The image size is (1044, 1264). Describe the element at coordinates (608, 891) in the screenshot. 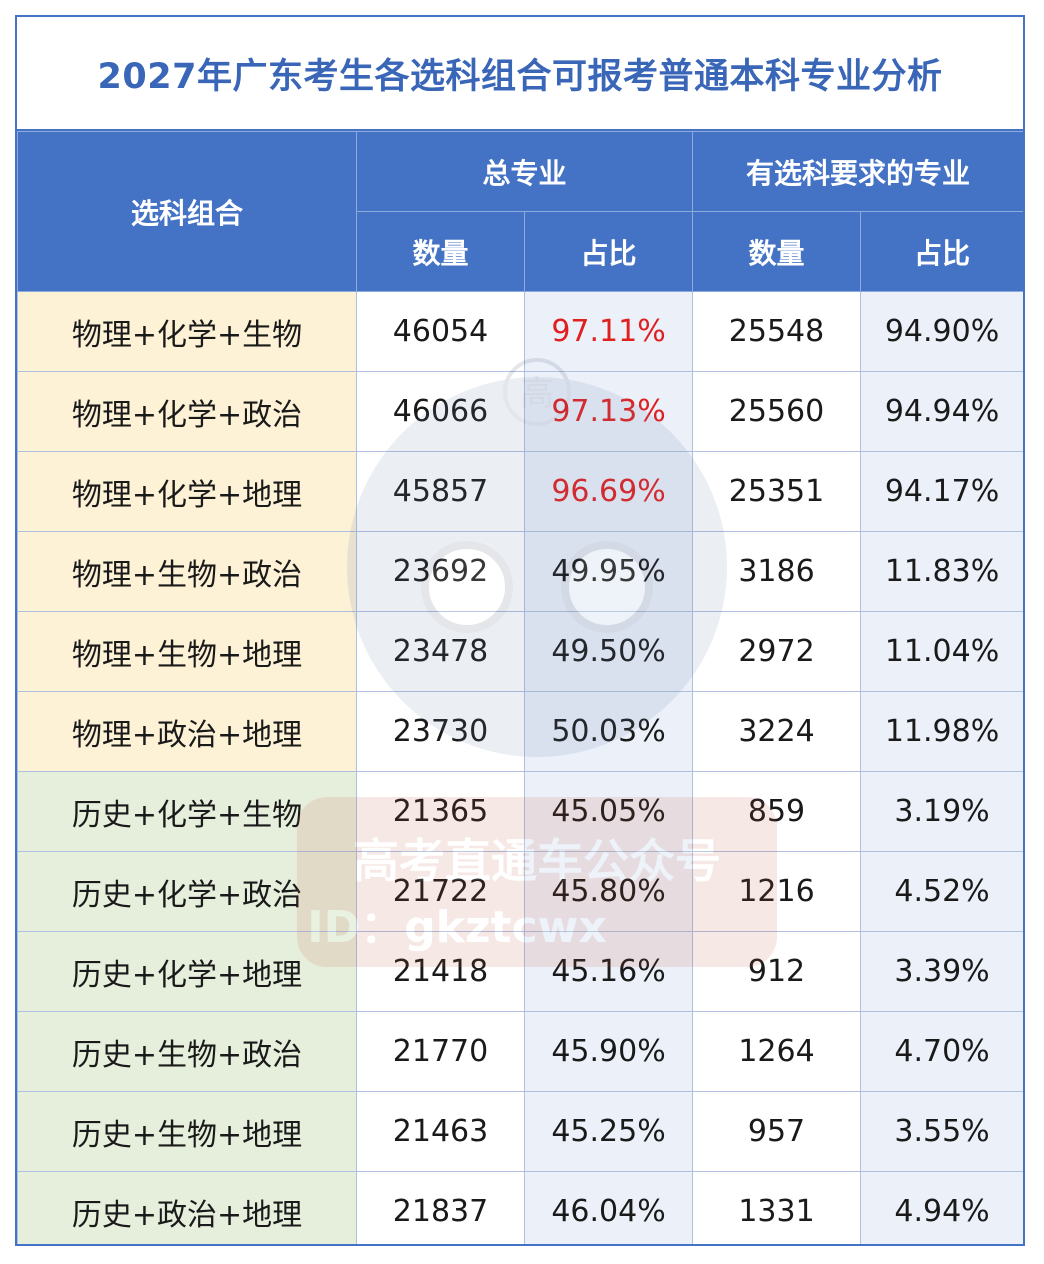

I see `total-ratio-cell: 45.80%` at that location.